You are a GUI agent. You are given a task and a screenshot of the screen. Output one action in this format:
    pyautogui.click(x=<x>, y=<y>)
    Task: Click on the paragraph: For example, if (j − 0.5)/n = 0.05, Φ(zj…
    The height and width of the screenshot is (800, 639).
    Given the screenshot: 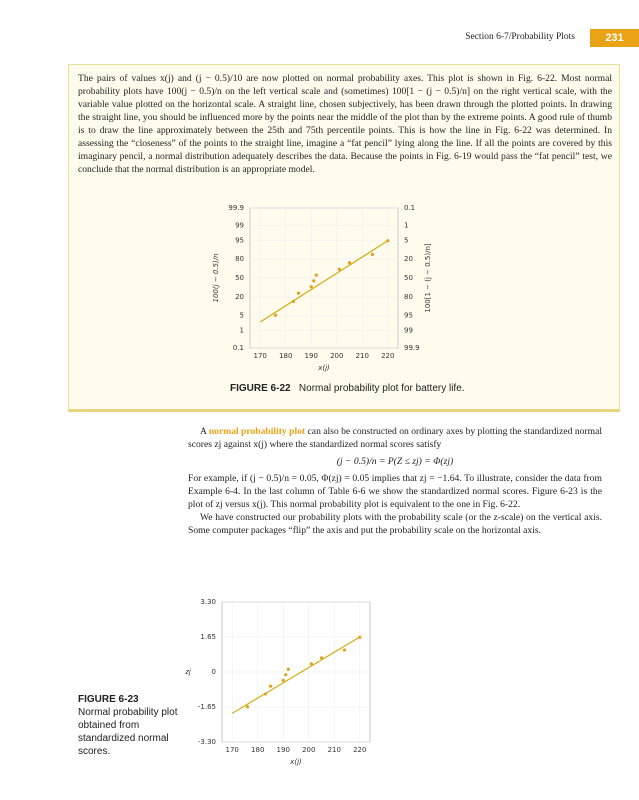 What is the action you would take?
    pyautogui.click(x=395, y=491)
    